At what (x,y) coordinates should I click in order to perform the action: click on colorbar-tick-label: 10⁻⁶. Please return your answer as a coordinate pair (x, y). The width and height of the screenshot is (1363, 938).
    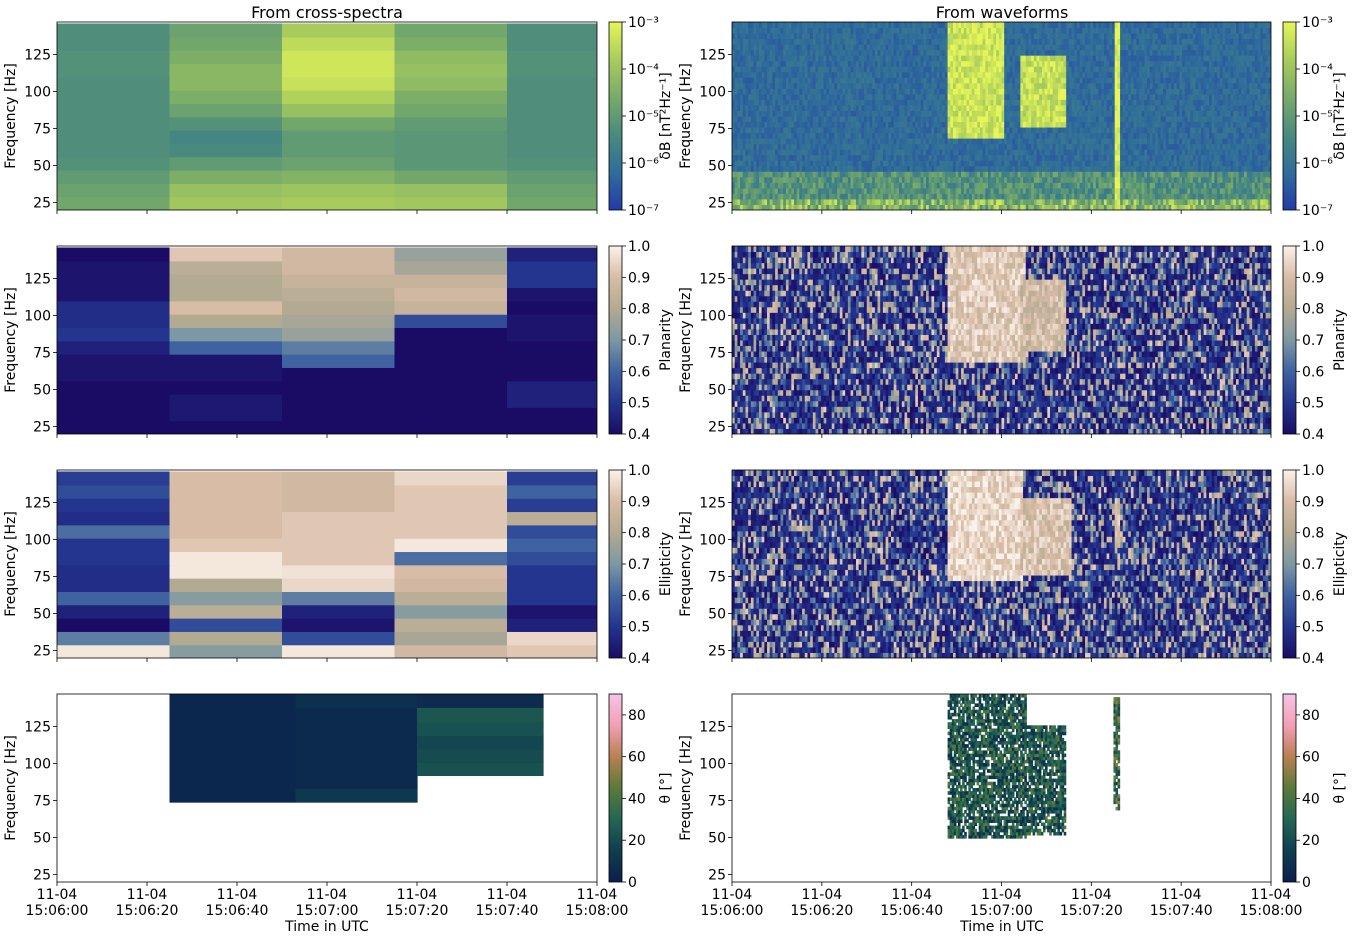
    Looking at the image, I should click on (643, 164).